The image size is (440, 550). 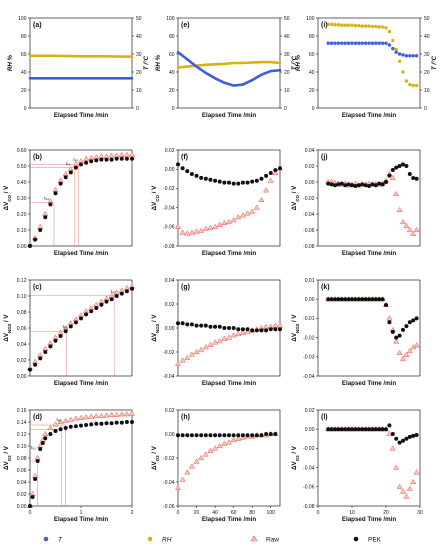 What do you see at coordinates (309, 377) in the screenshot?
I see `y-tick-label: -0.04` at bounding box center [309, 377].